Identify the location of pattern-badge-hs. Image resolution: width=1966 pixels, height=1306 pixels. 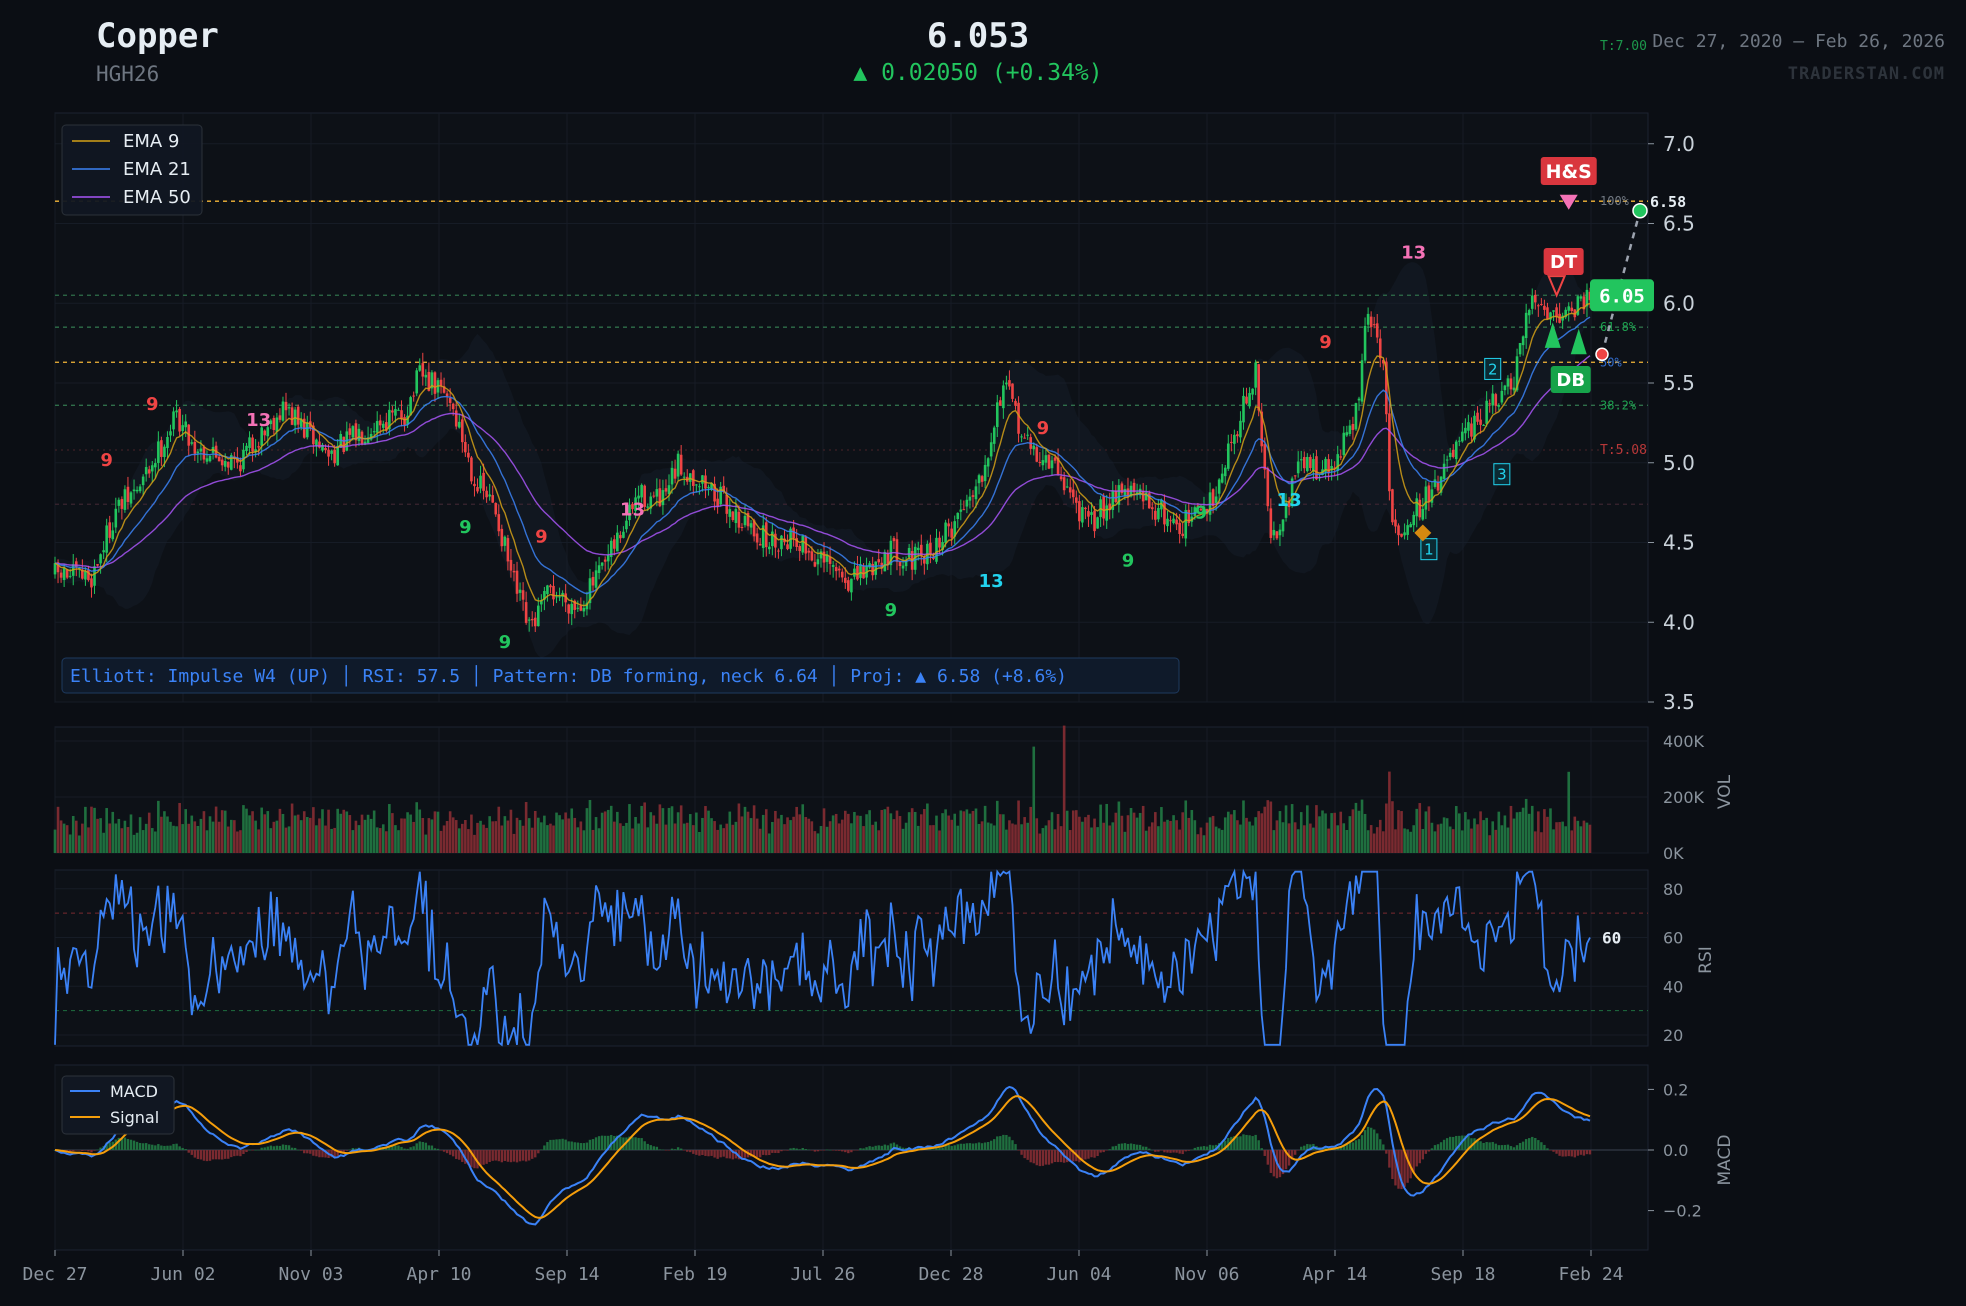
(1568, 171).